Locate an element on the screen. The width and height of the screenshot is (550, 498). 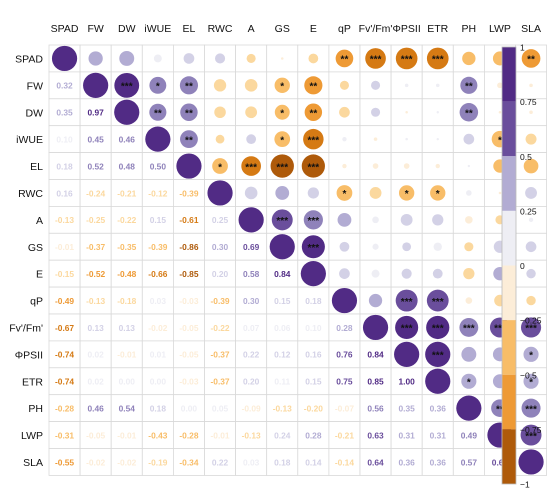
col-label: qP is located at coordinates (344, 29).